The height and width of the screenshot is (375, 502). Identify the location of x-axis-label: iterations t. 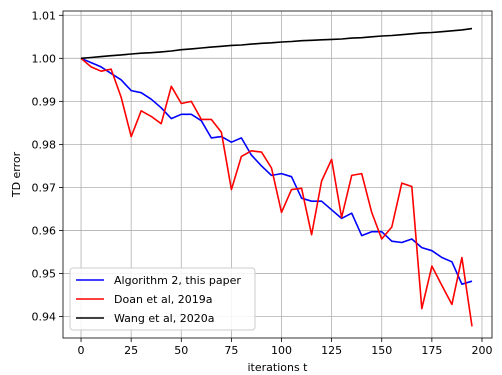
(277, 367).